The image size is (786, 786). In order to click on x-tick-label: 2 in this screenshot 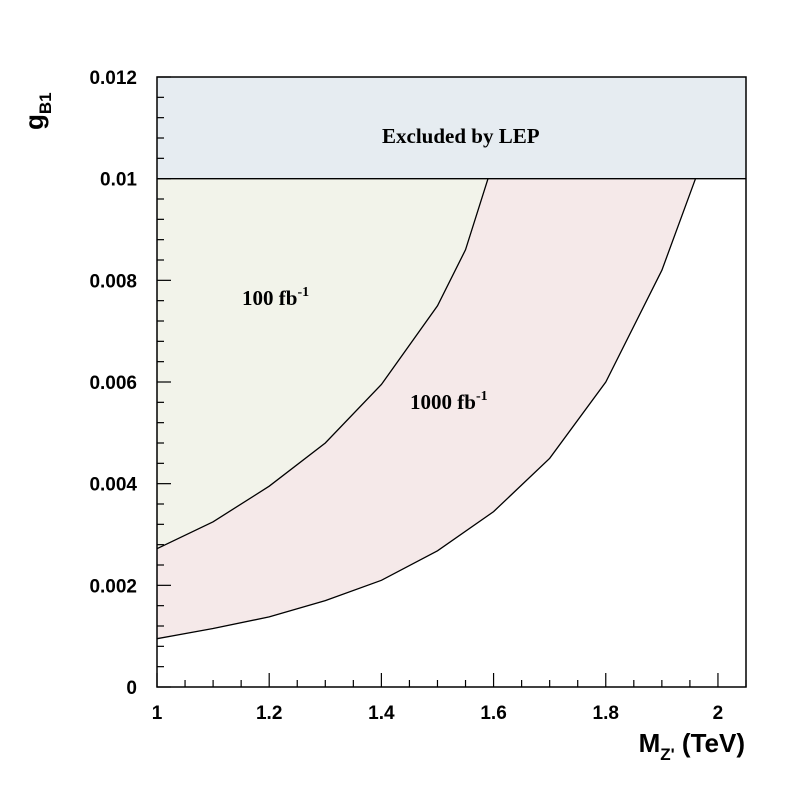, I will do `click(718, 713)`.